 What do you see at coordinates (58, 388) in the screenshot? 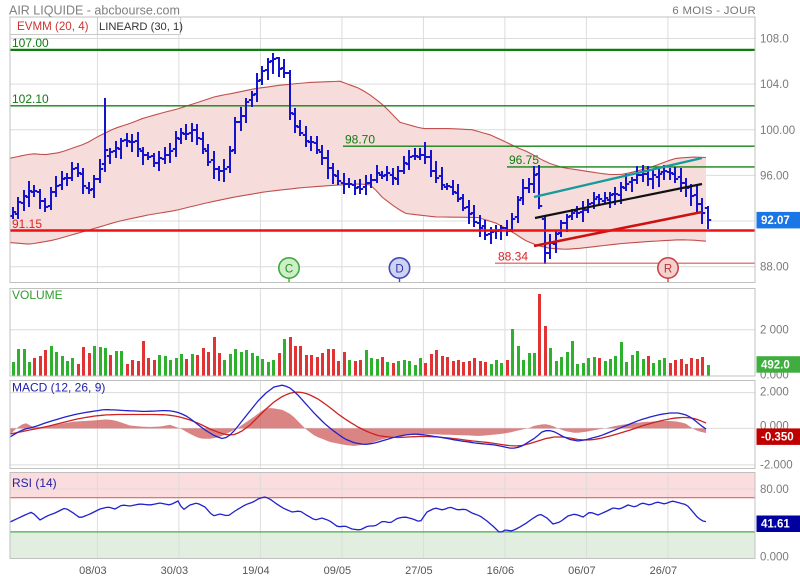
I see `svg-text: MACD (12, 26, 9)` at bounding box center [58, 388].